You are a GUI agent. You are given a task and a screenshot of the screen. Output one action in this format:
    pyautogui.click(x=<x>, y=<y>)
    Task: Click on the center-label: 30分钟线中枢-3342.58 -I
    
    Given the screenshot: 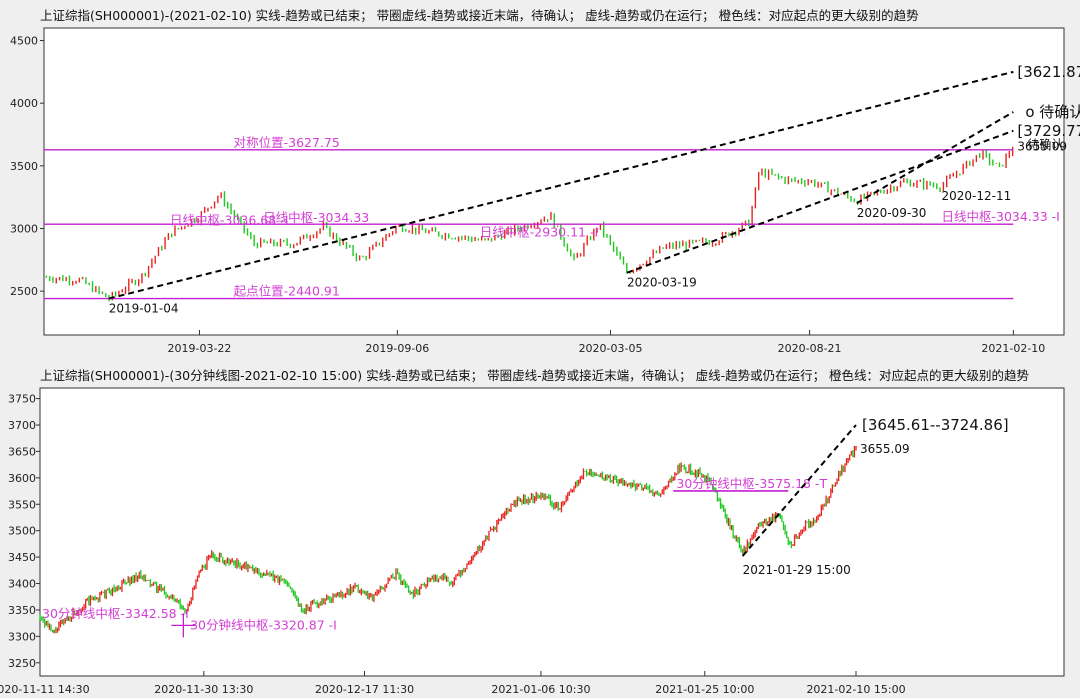 What is the action you would take?
    pyautogui.click(x=115, y=613)
    